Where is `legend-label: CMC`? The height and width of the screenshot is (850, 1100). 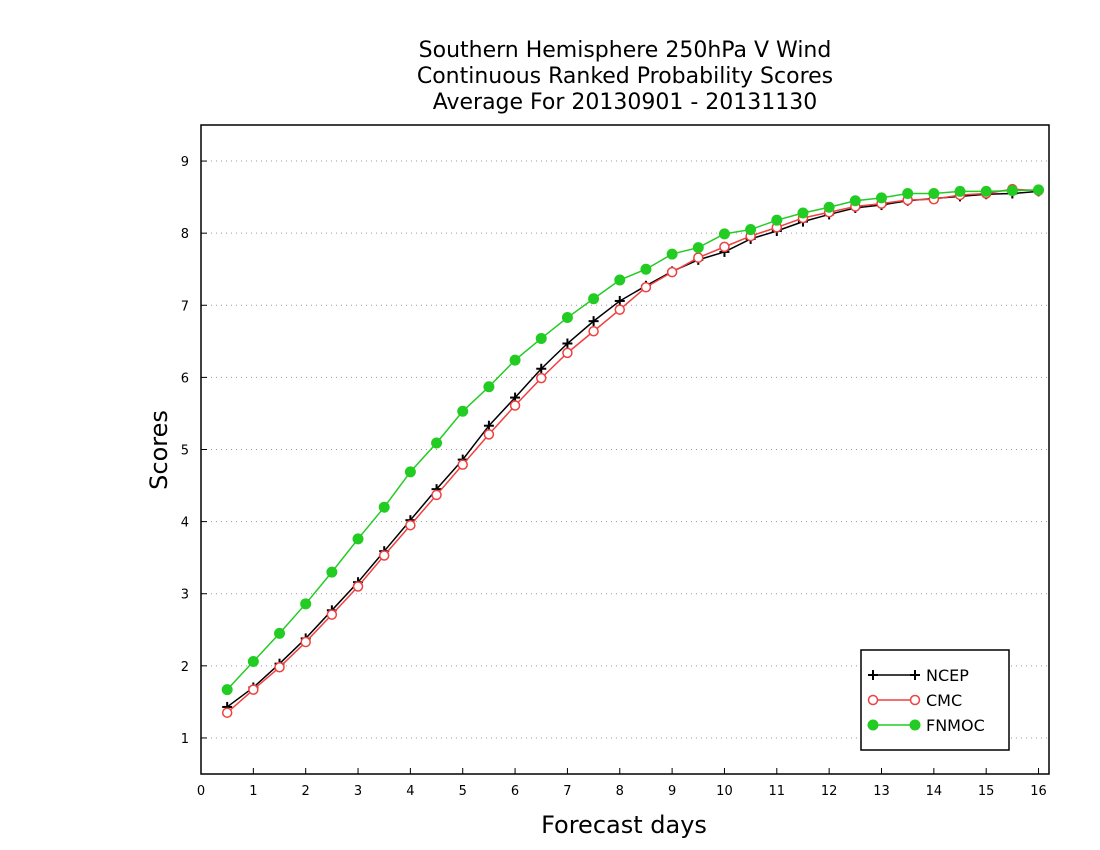
legend-label: CMC is located at coordinates (944, 700).